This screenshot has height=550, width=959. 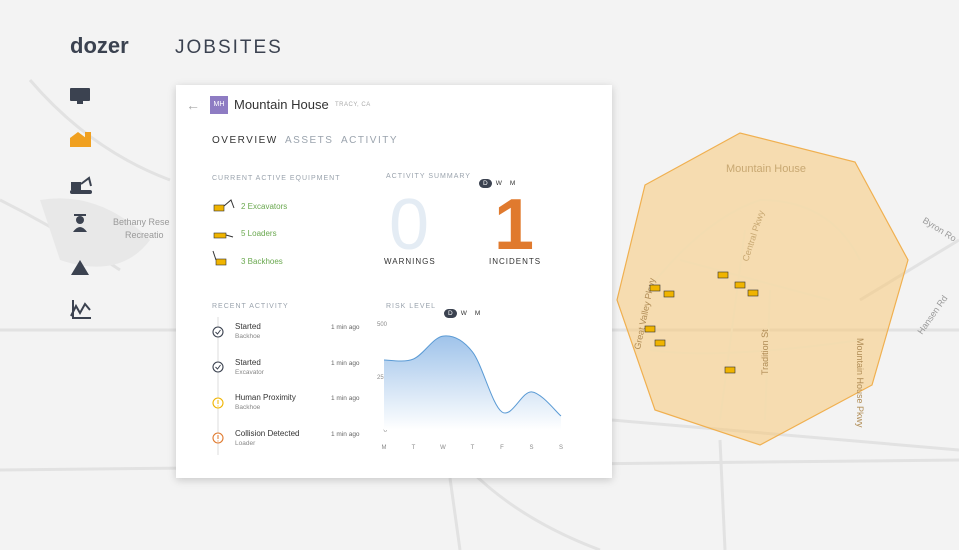 I want to click on water, so click(x=95, y=232).